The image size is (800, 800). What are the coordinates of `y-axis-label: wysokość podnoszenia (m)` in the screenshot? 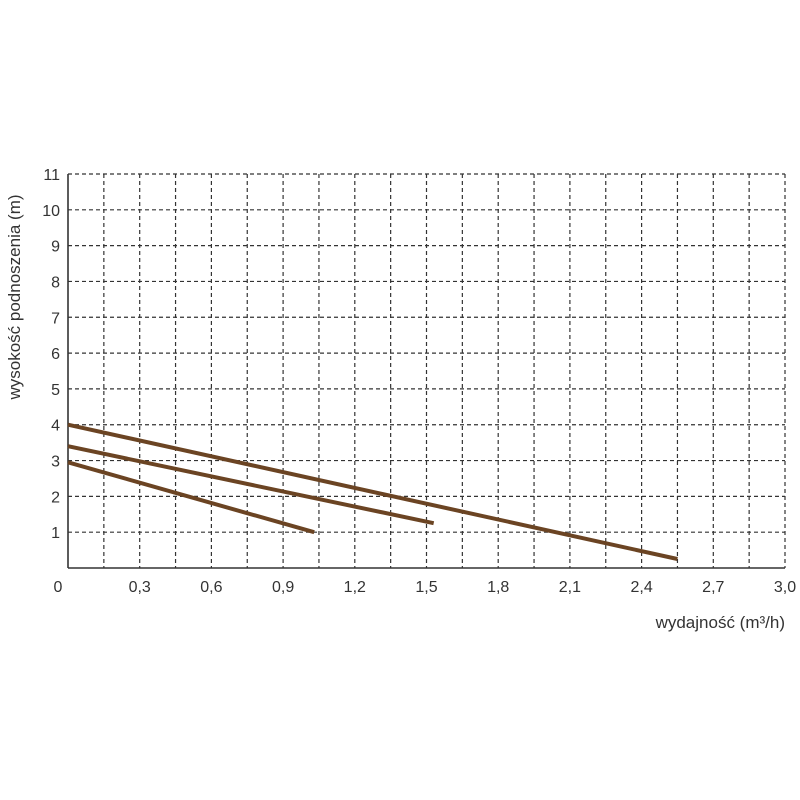 It's located at (14, 297).